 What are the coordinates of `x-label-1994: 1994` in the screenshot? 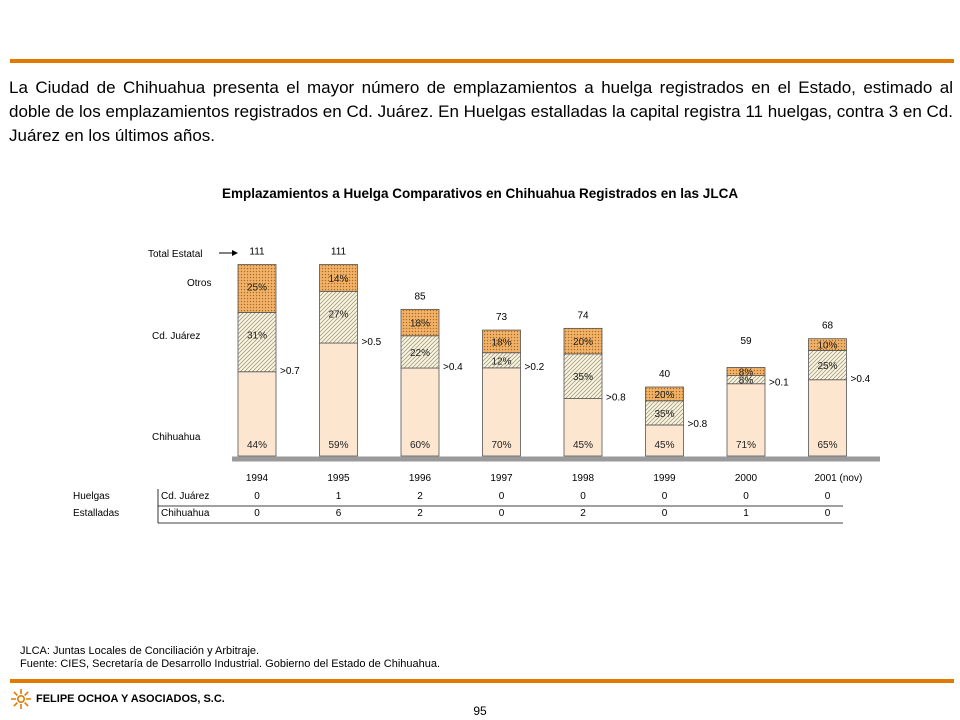 It's located at (257, 478).